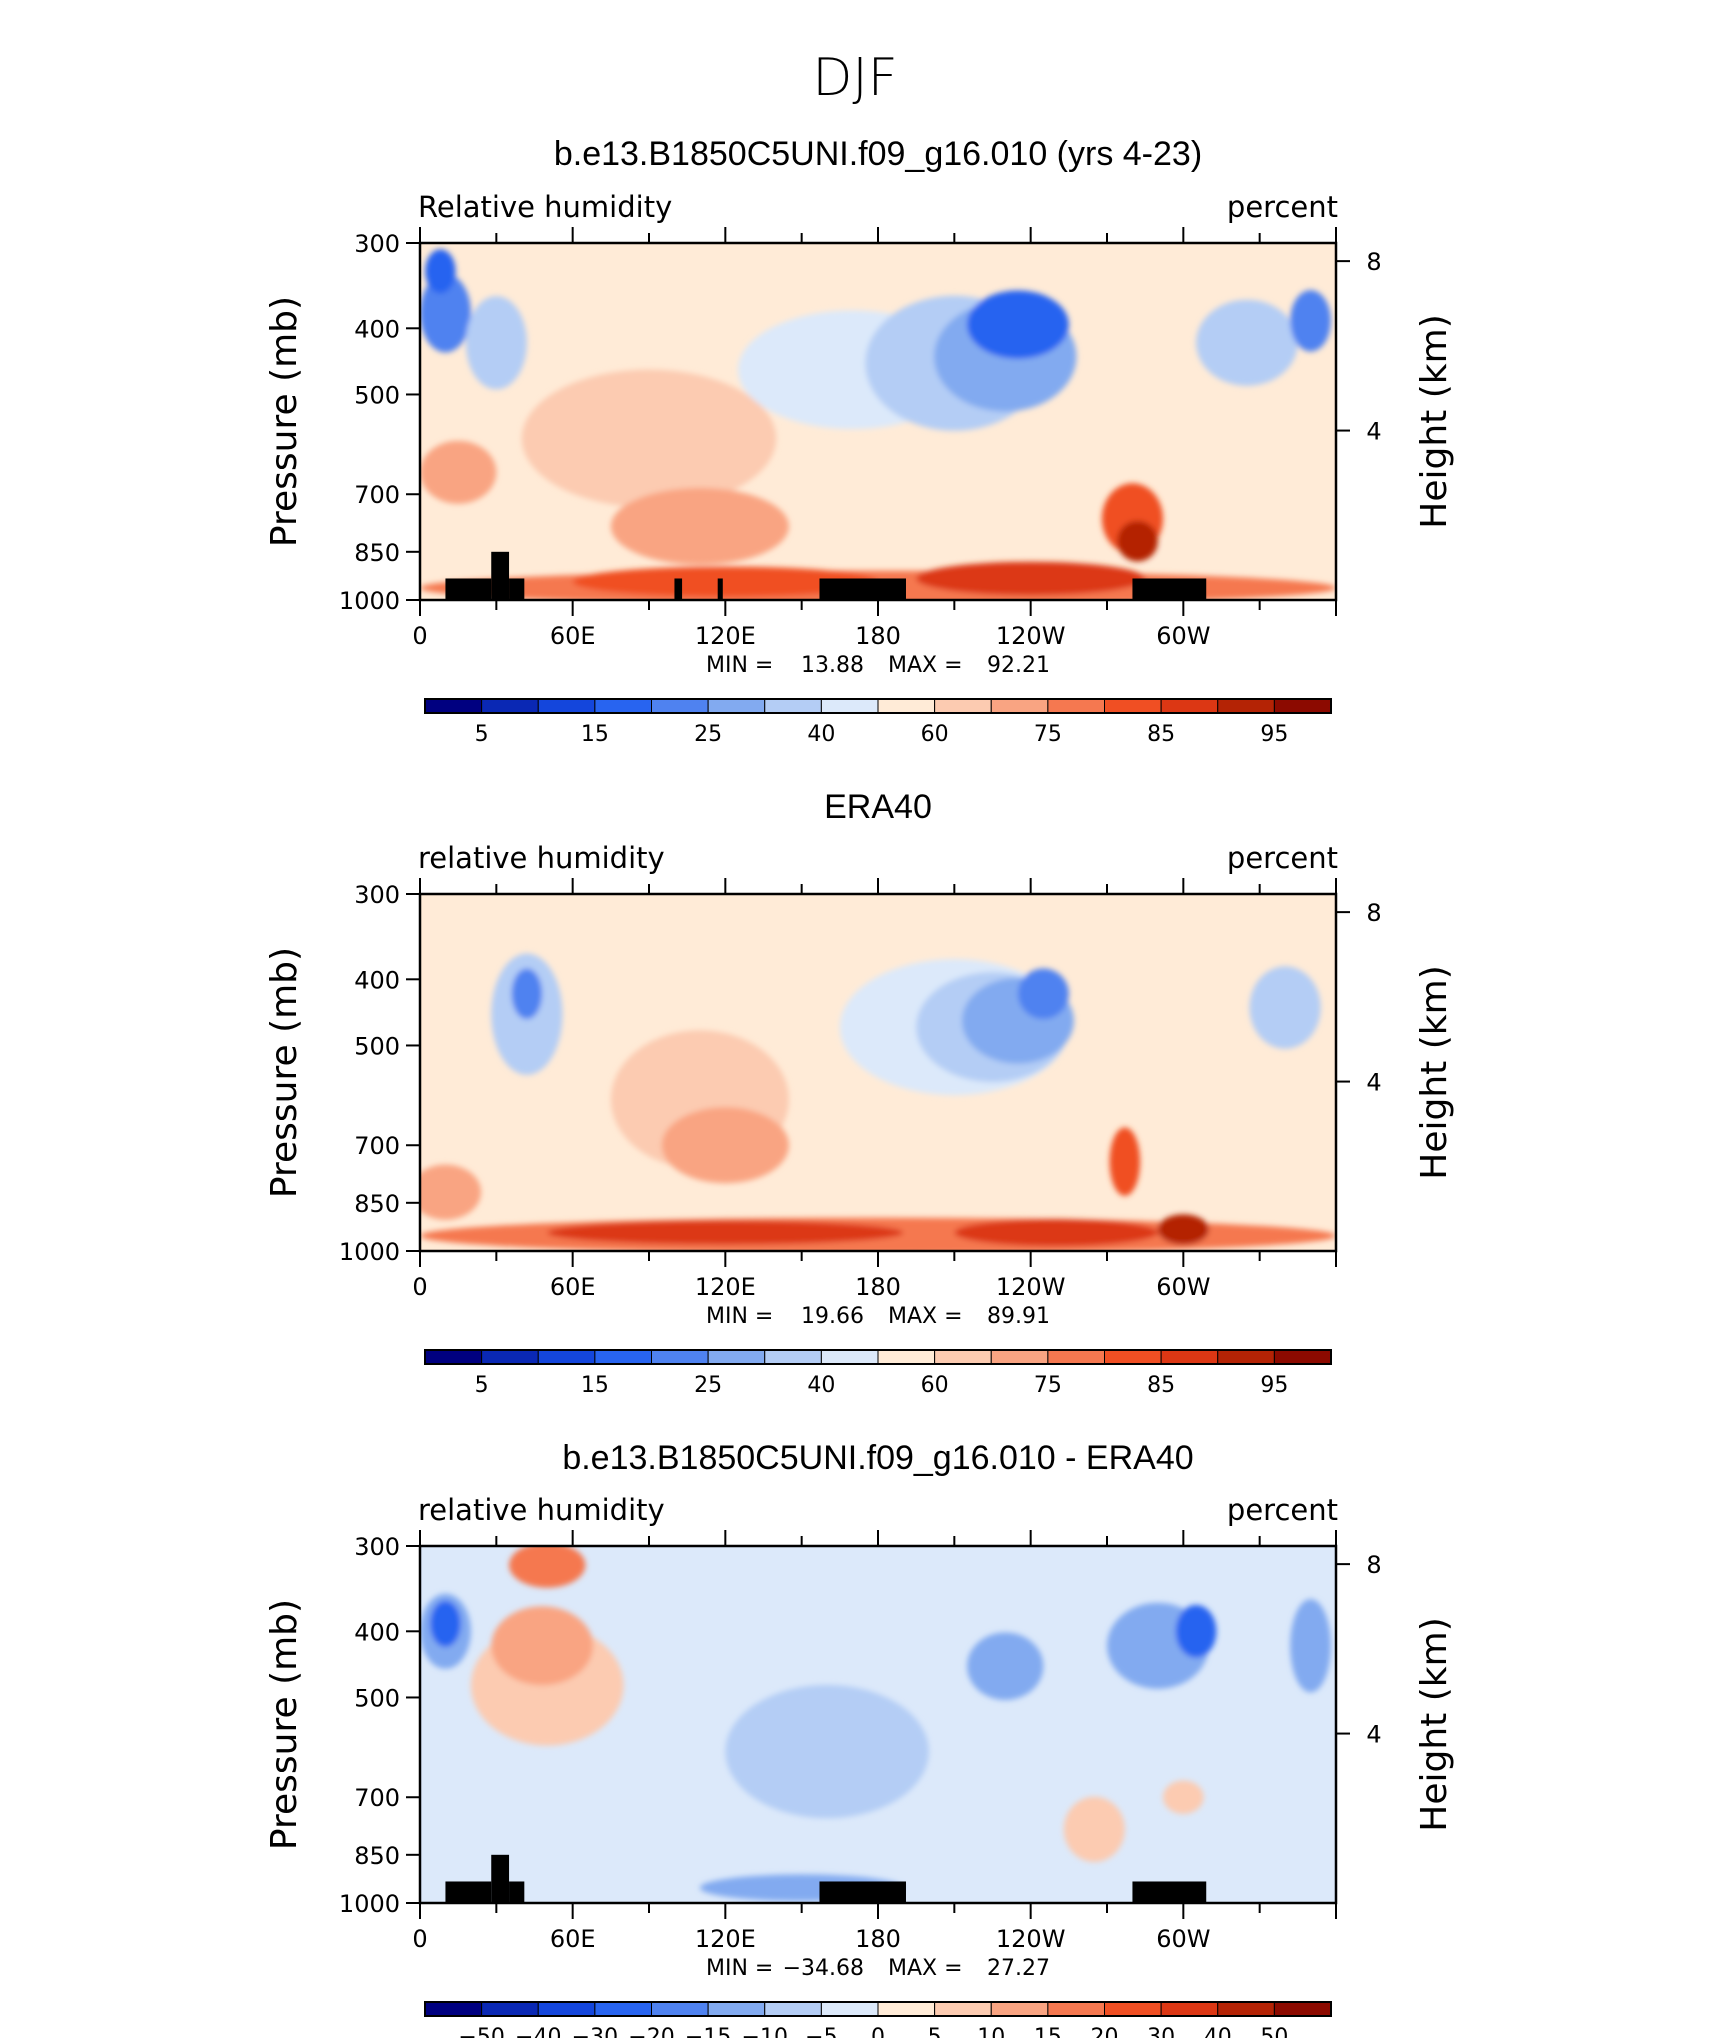 The height and width of the screenshot is (2038, 1710). I want to click on x-tick-label: 0, so click(419, 1287).